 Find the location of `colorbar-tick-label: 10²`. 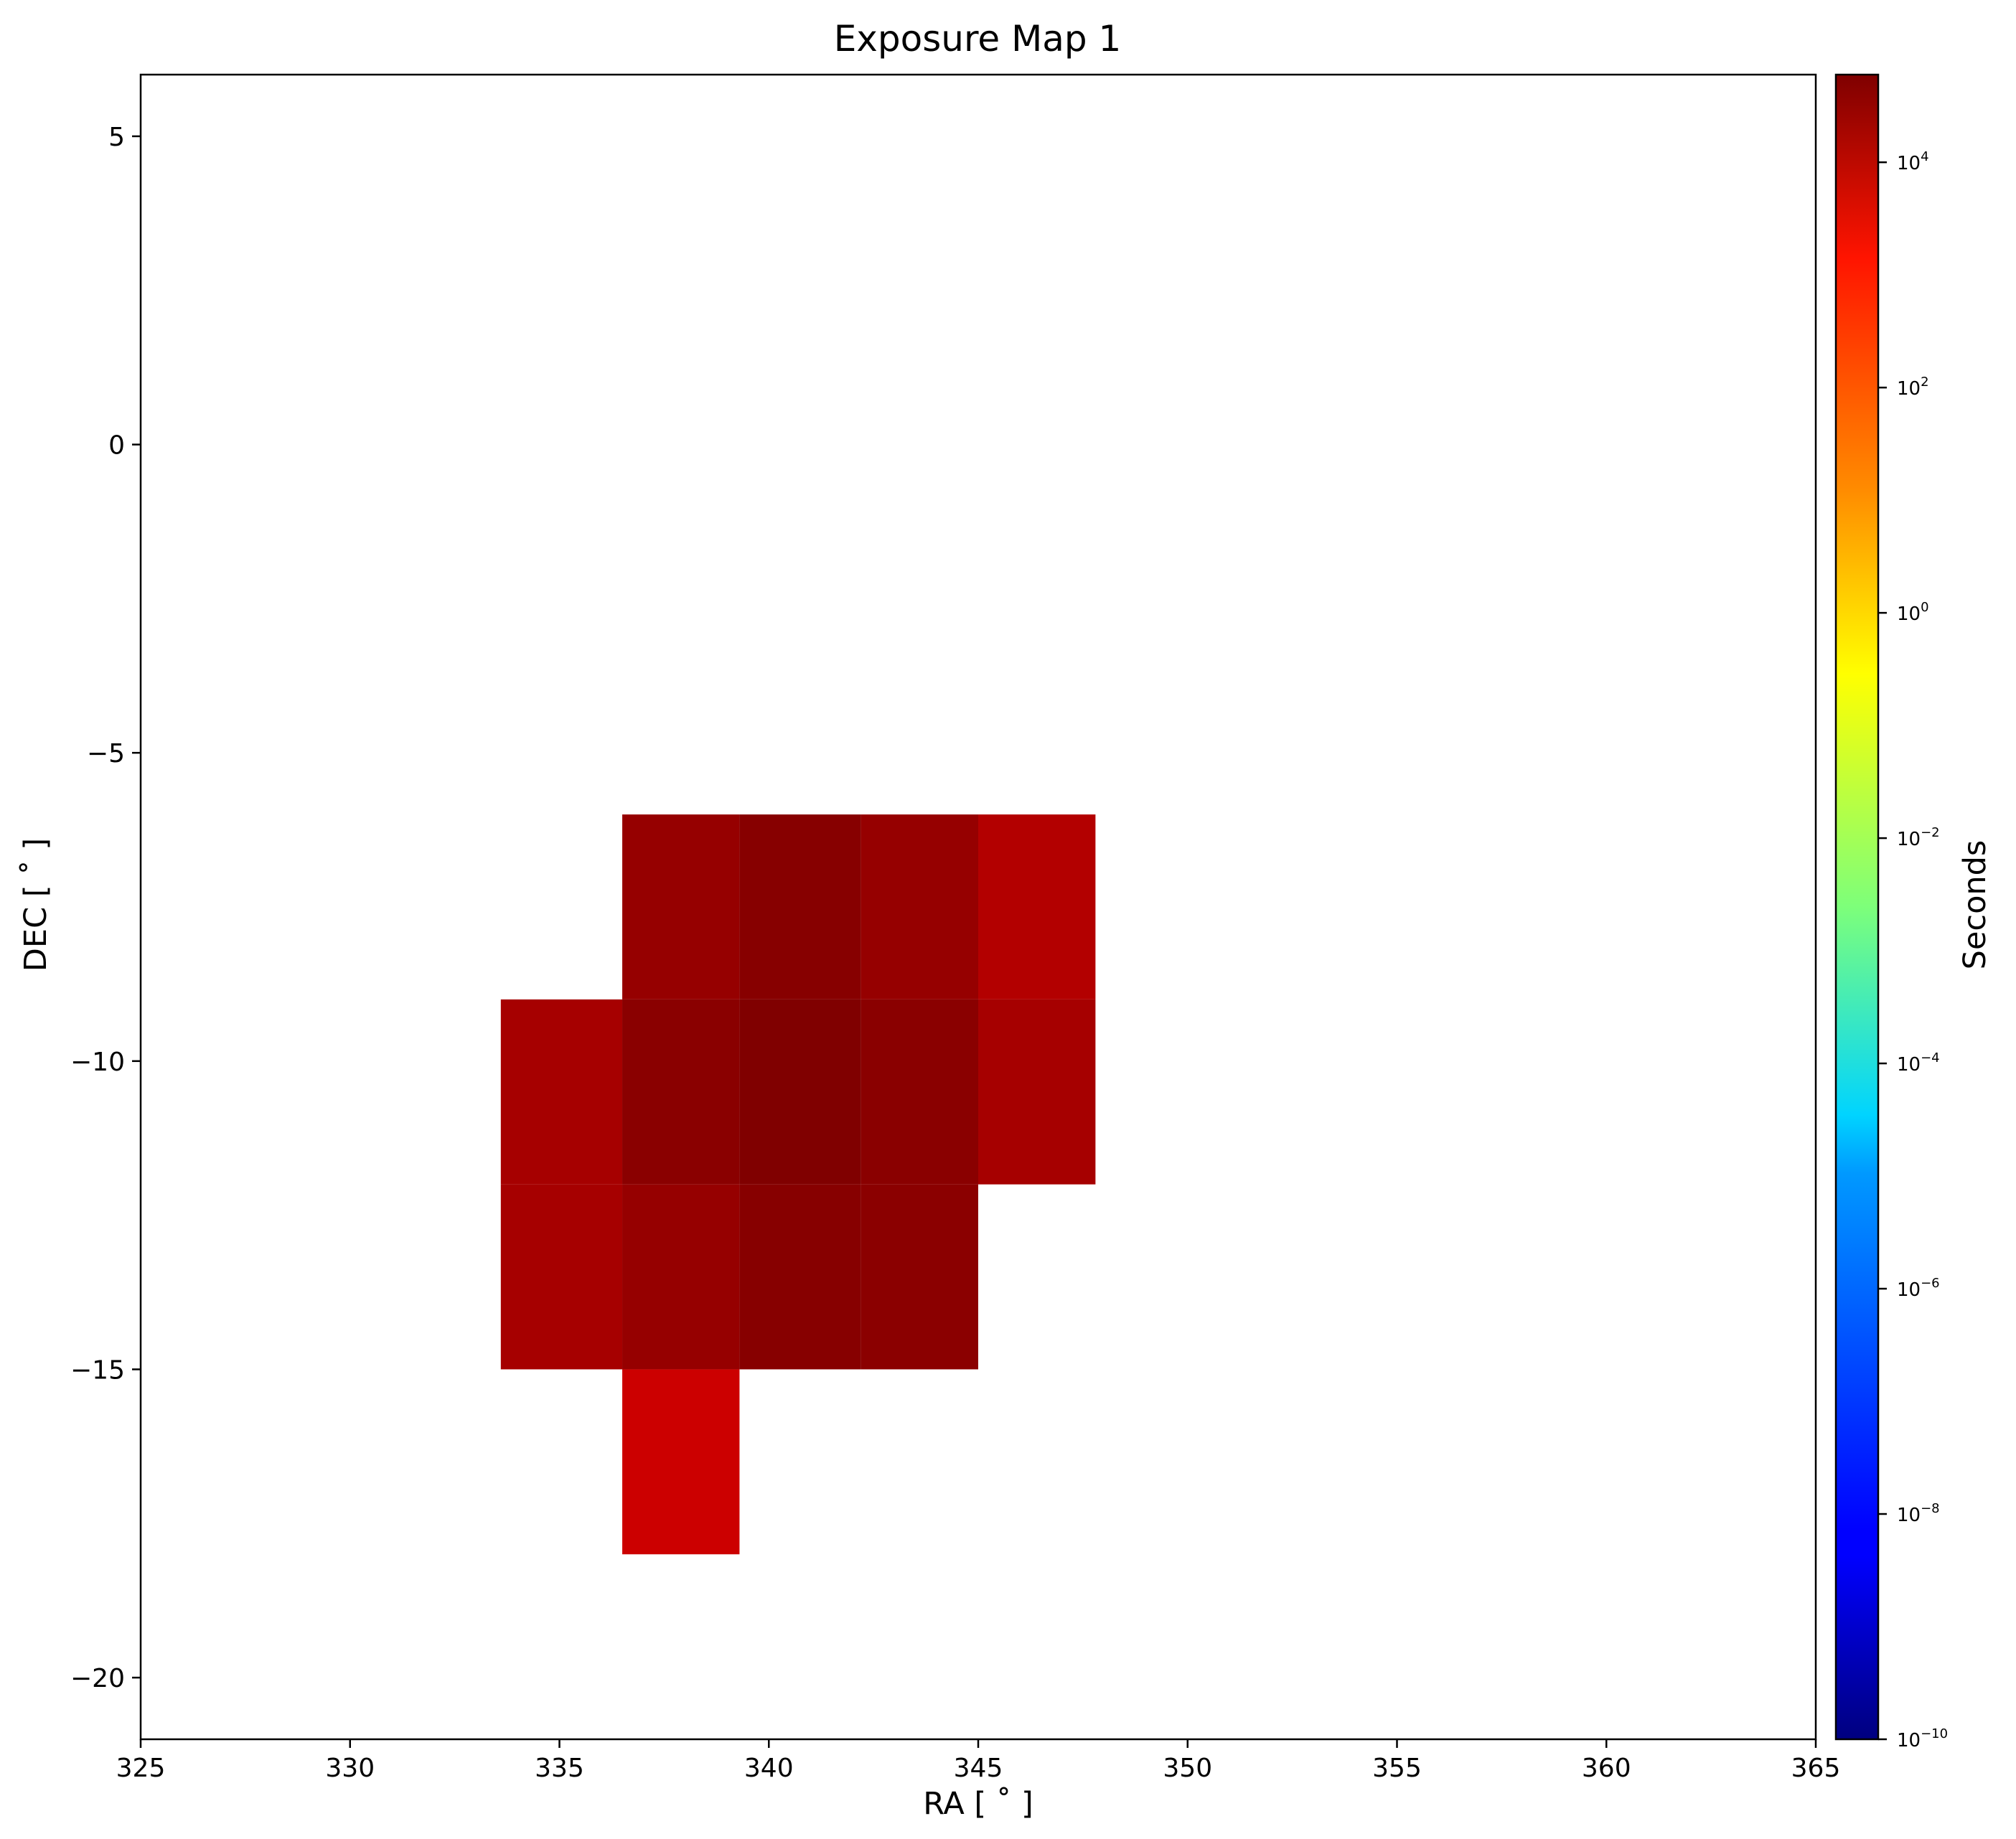

colorbar-tick-label: 10² is located at coordinates (1913, 388).